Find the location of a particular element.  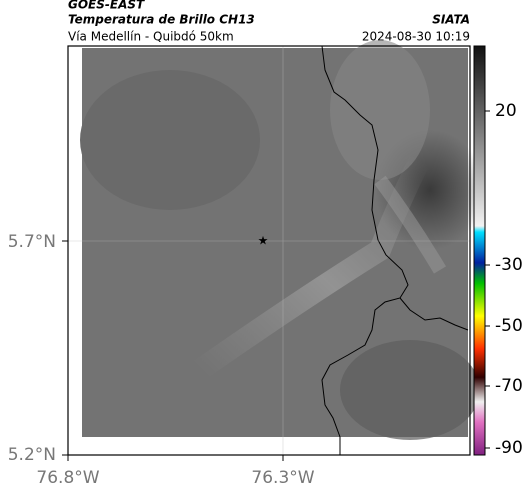

location-marker: ★ is located at coordinates (263, 241).